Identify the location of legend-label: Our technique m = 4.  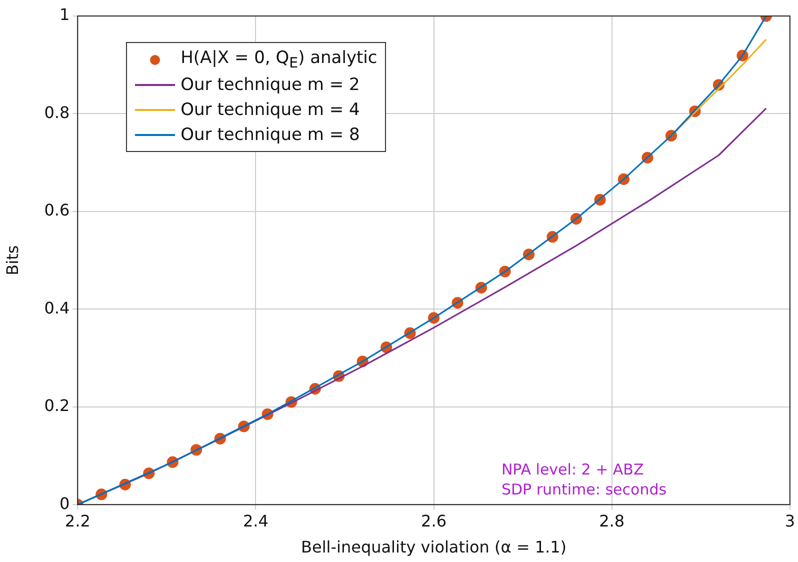
(270, 110).